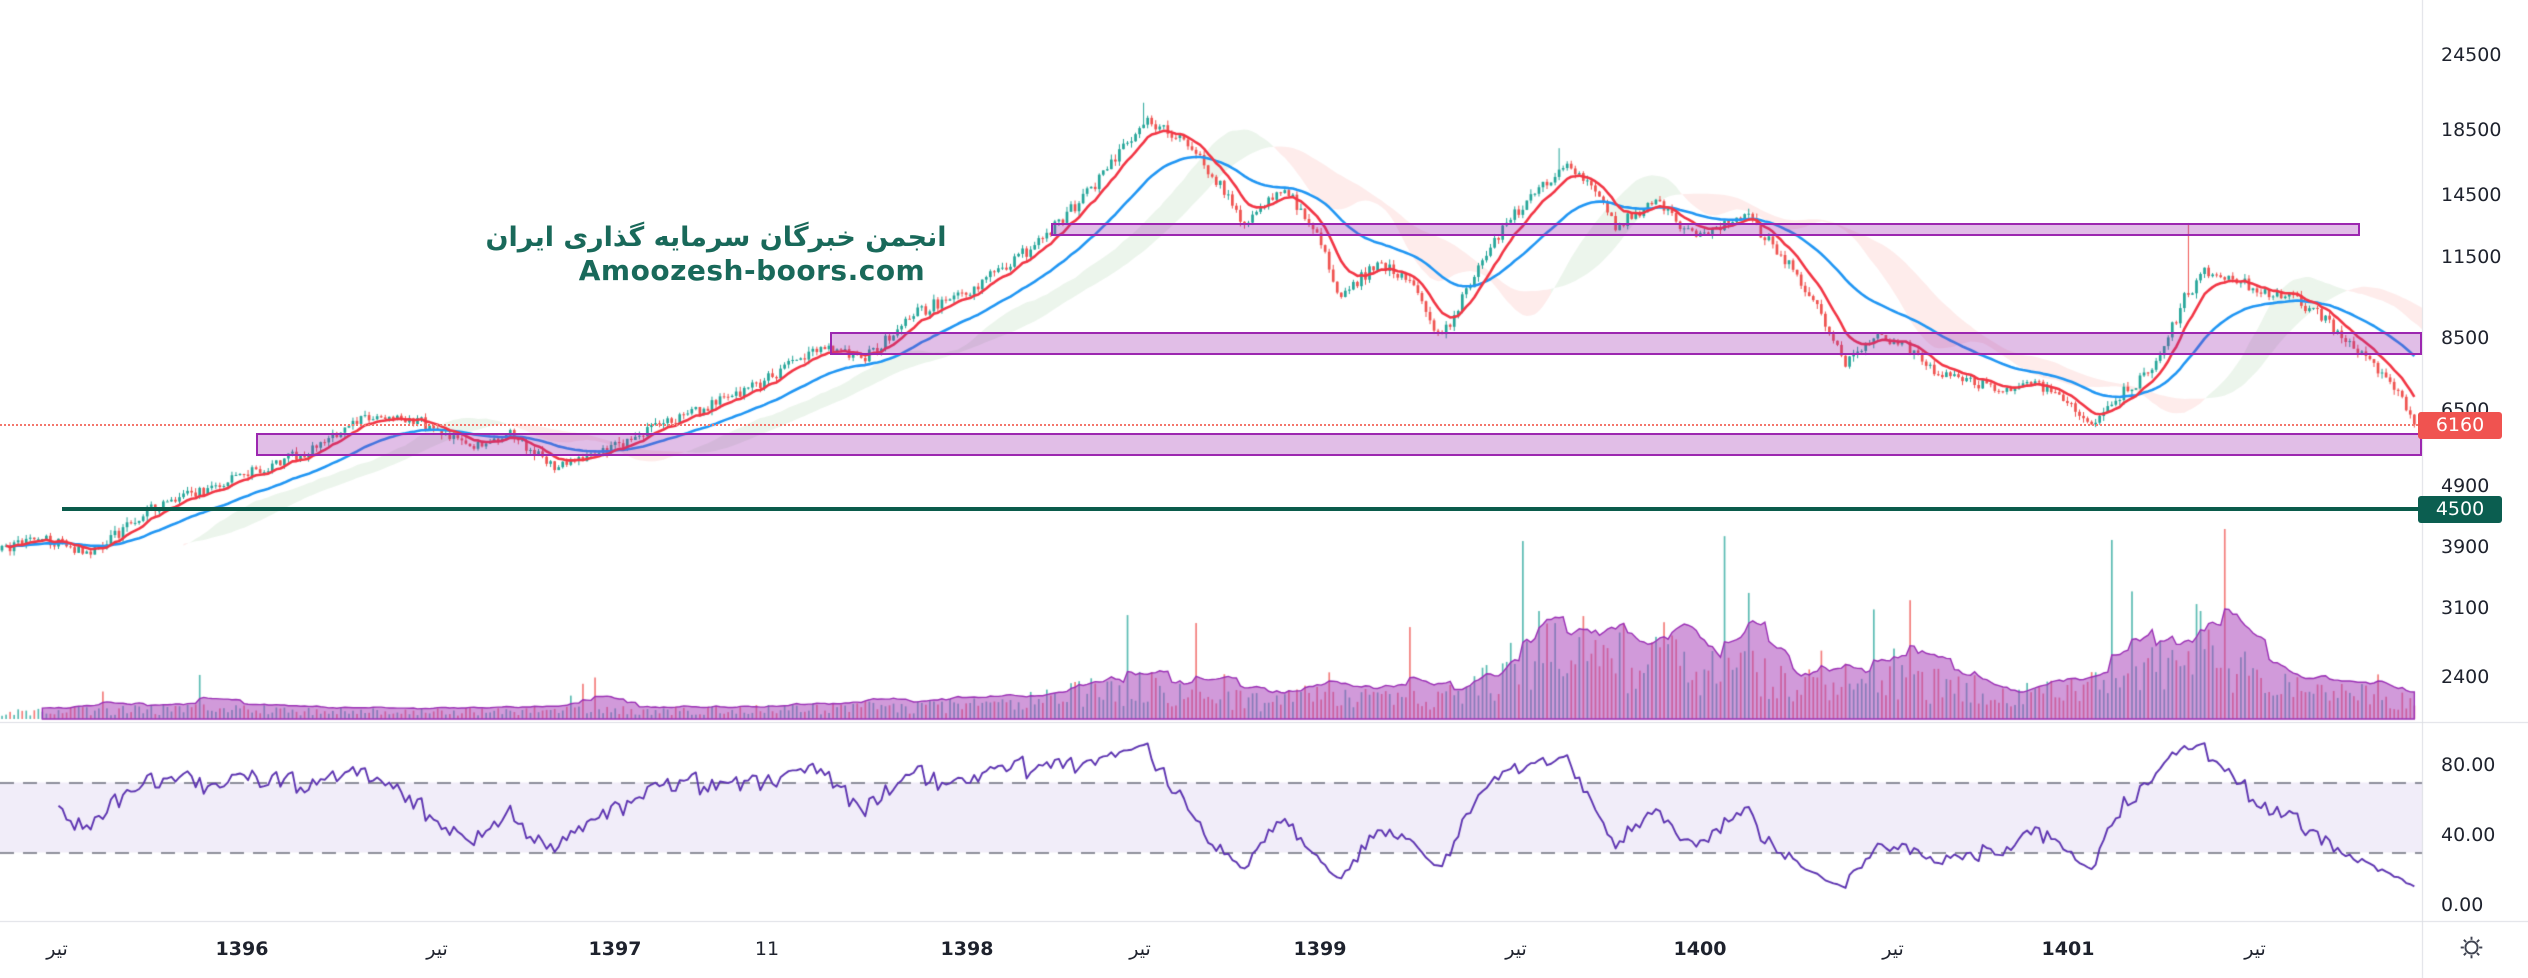 This screenshot has height=978, width=2528. What do you see at coordinates (2465, 338) in the screenshot?
I see `price-tick-label: 8500` at bounding box center [2465, 338].